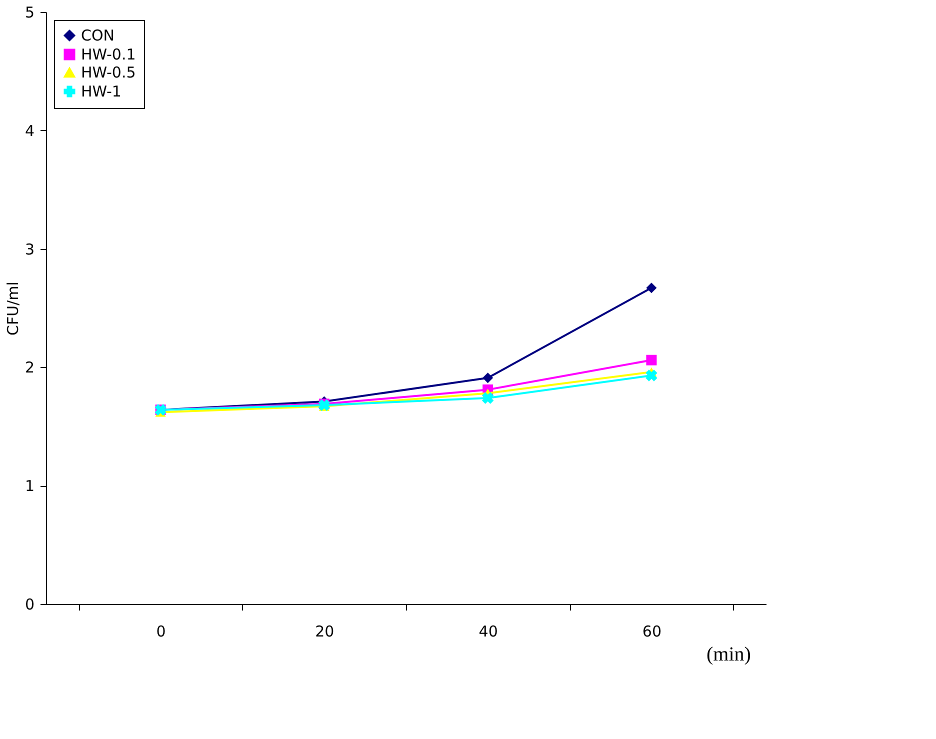 This screenshot has width=936, height=739. Describe the element at coordinates (29, 486) in the screenshot. I see `y-tick-label: 1` at that location.